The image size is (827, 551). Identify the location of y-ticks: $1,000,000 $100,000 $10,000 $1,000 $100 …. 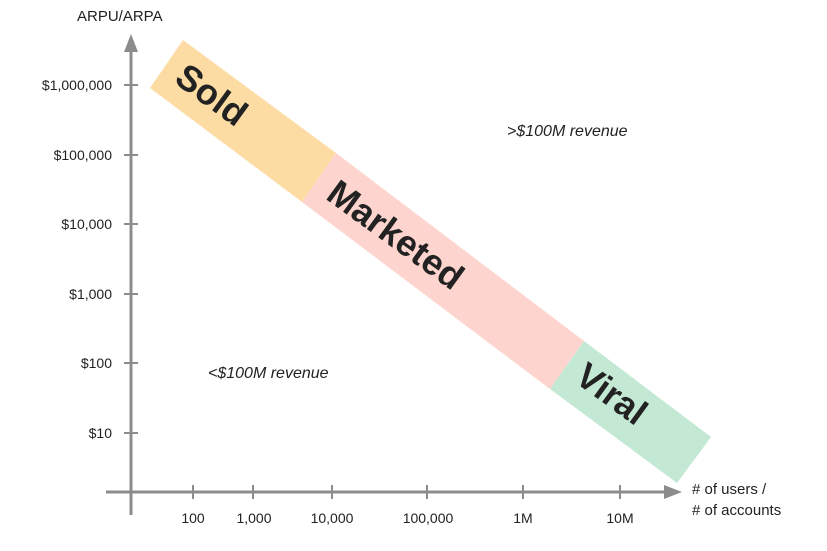
(90, 259).